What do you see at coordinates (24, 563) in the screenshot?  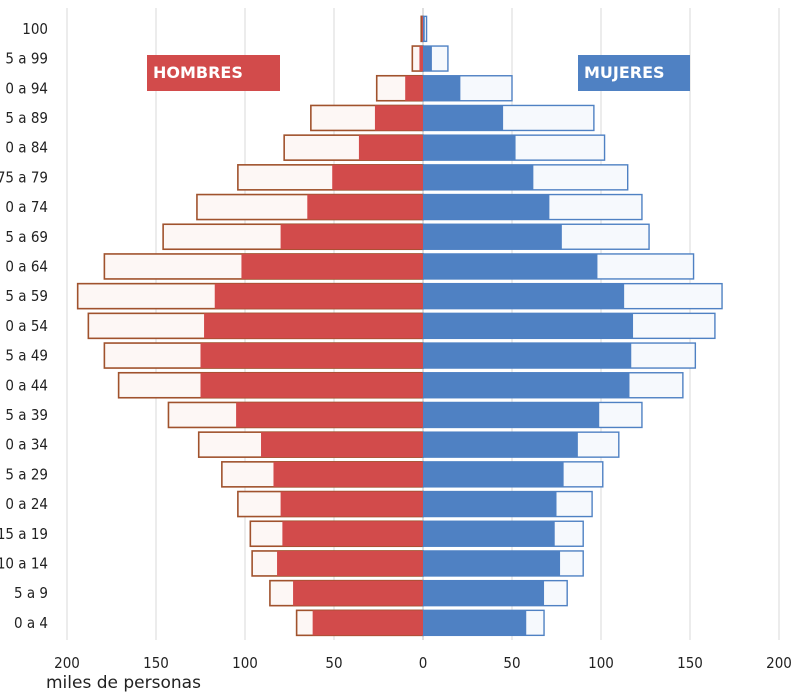 I see `age-group-label: 10 a 14` at bounding box center [24, 563].